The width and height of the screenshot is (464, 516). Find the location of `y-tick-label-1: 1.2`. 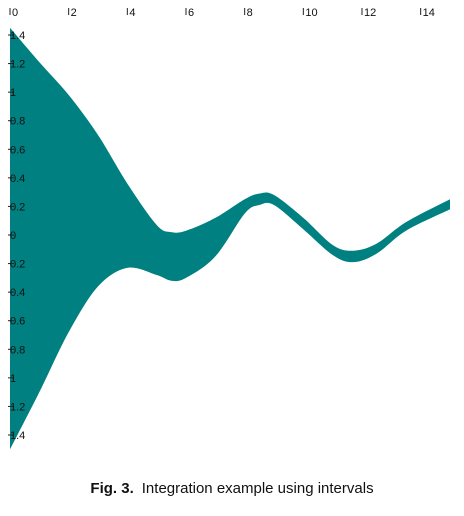

y-tick-label-1: 1.2 is located at coordinates (17, 65).